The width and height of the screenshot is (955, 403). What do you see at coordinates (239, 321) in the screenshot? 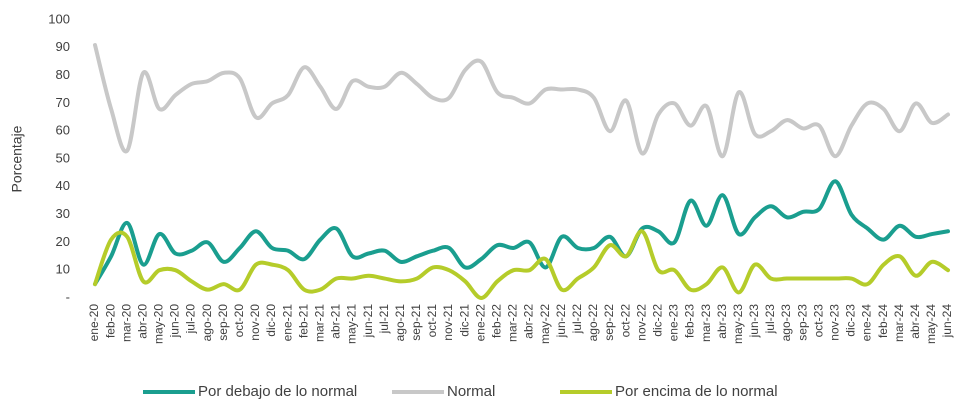
I see `x-tick-label: oct-20` at bounding box center [239, 321].